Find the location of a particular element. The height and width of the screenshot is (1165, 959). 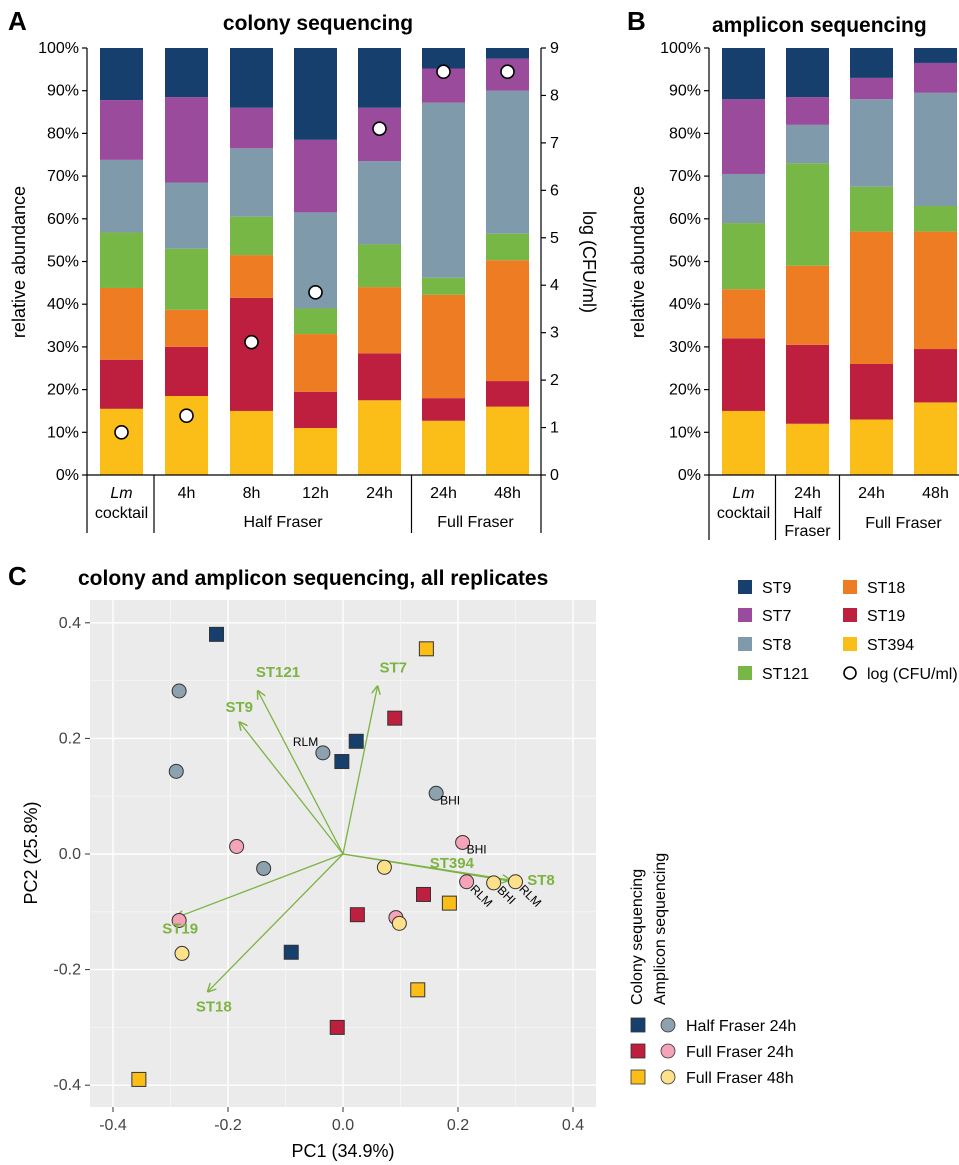

panel-c-ylabel: PC2 (25.8%) is located at coordinates (31, 852).